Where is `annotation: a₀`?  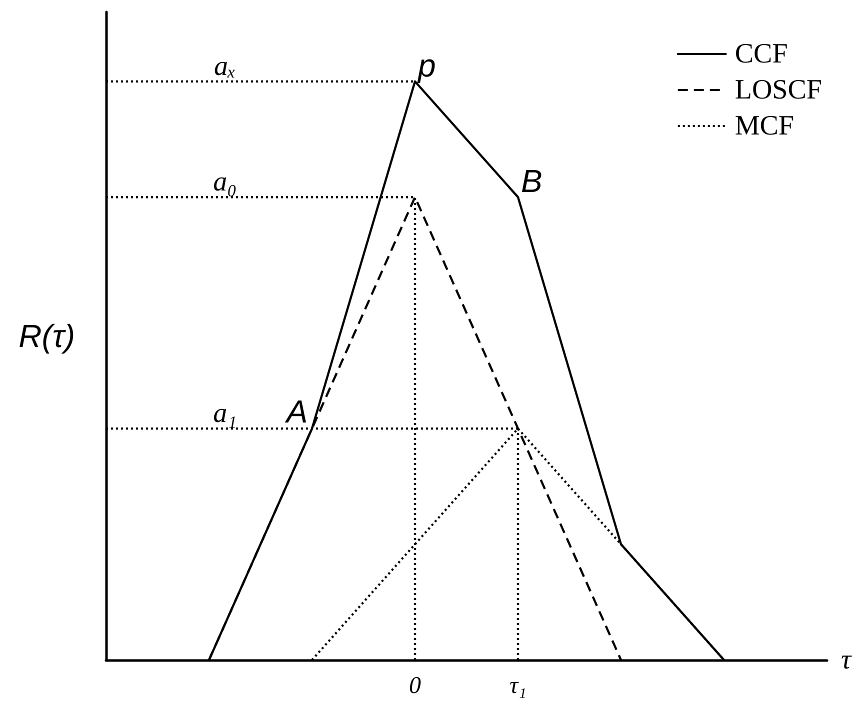
annotation: a₀ is located at coordinates (225, 182).